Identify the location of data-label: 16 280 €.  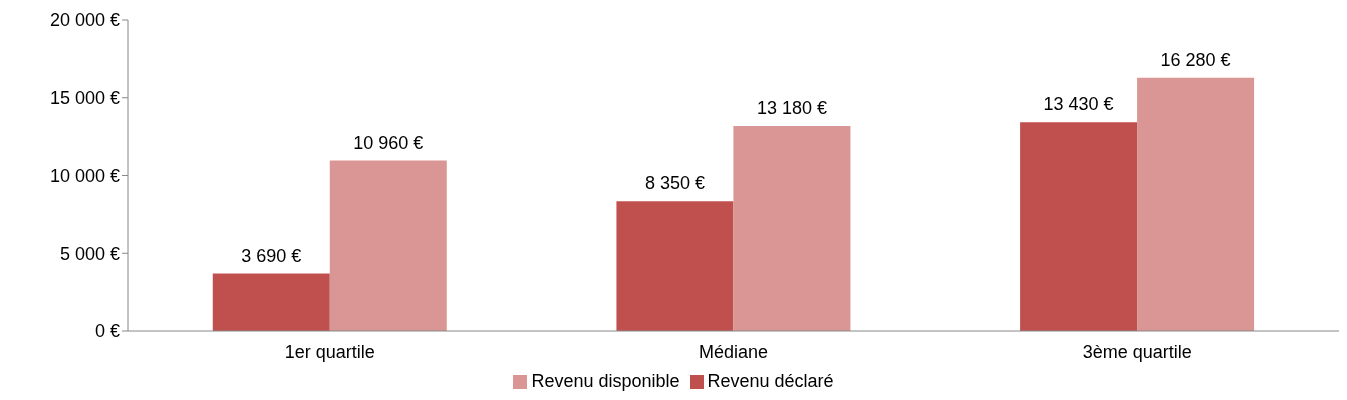
(1195, 59).